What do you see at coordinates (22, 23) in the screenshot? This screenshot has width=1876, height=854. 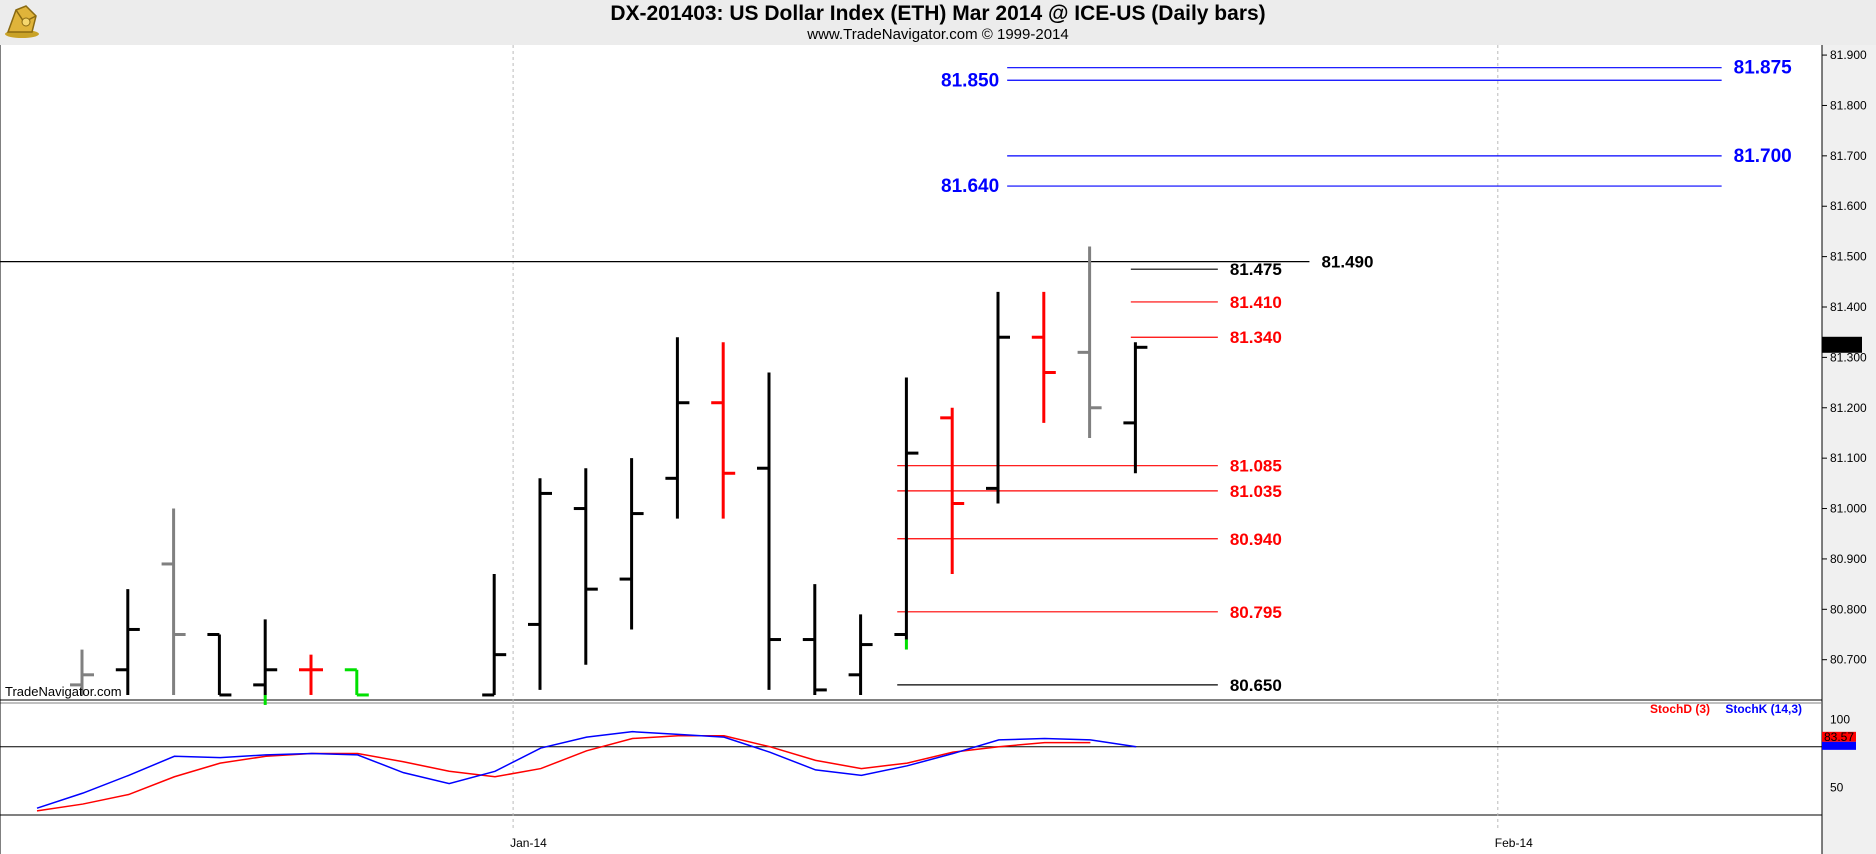 I see `trade-navigator-logo-icon` at bounding box center [22, 23].